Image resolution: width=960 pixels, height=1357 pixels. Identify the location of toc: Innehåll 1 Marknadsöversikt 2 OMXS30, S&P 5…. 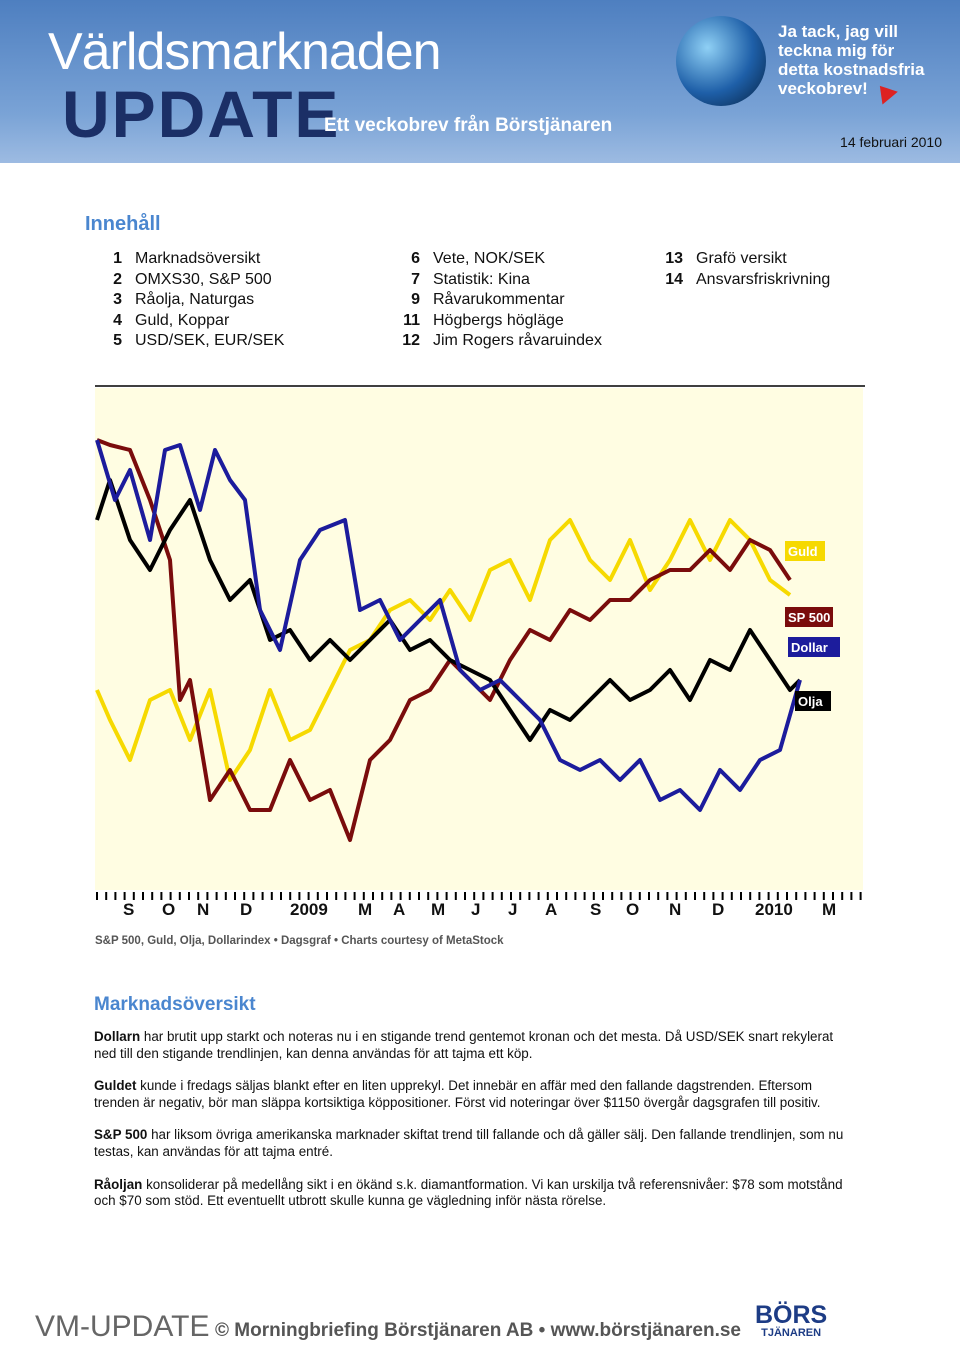
(457, 281).